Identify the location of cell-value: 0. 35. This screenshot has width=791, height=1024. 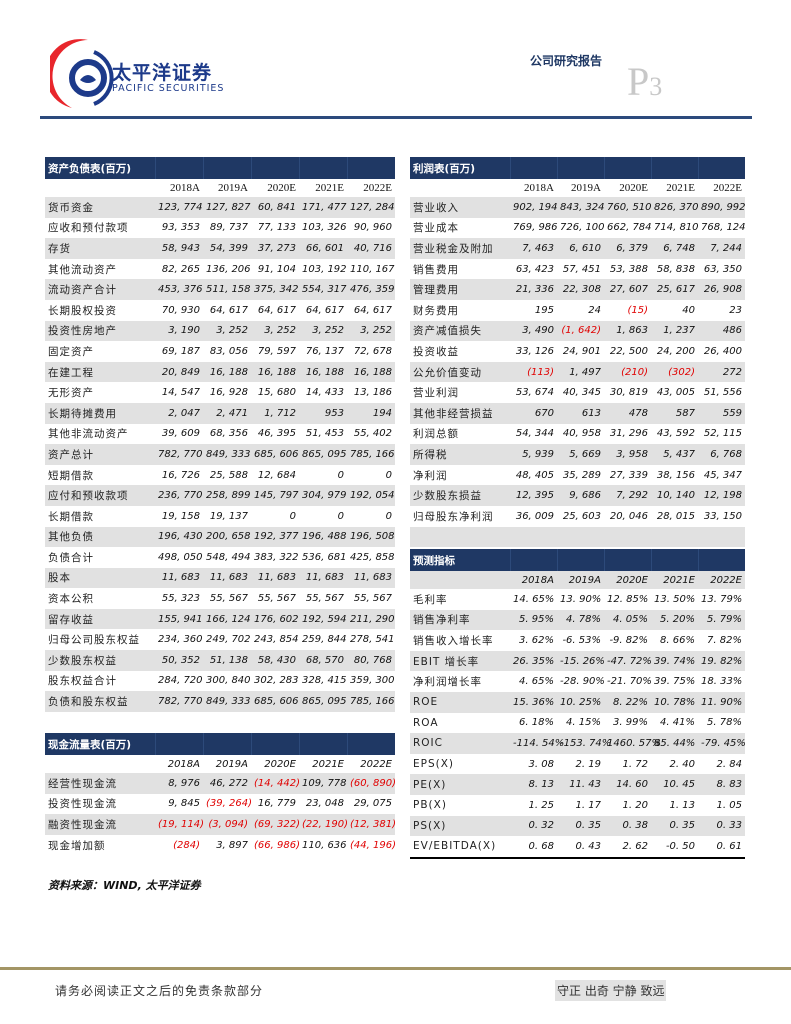
(674, 826).